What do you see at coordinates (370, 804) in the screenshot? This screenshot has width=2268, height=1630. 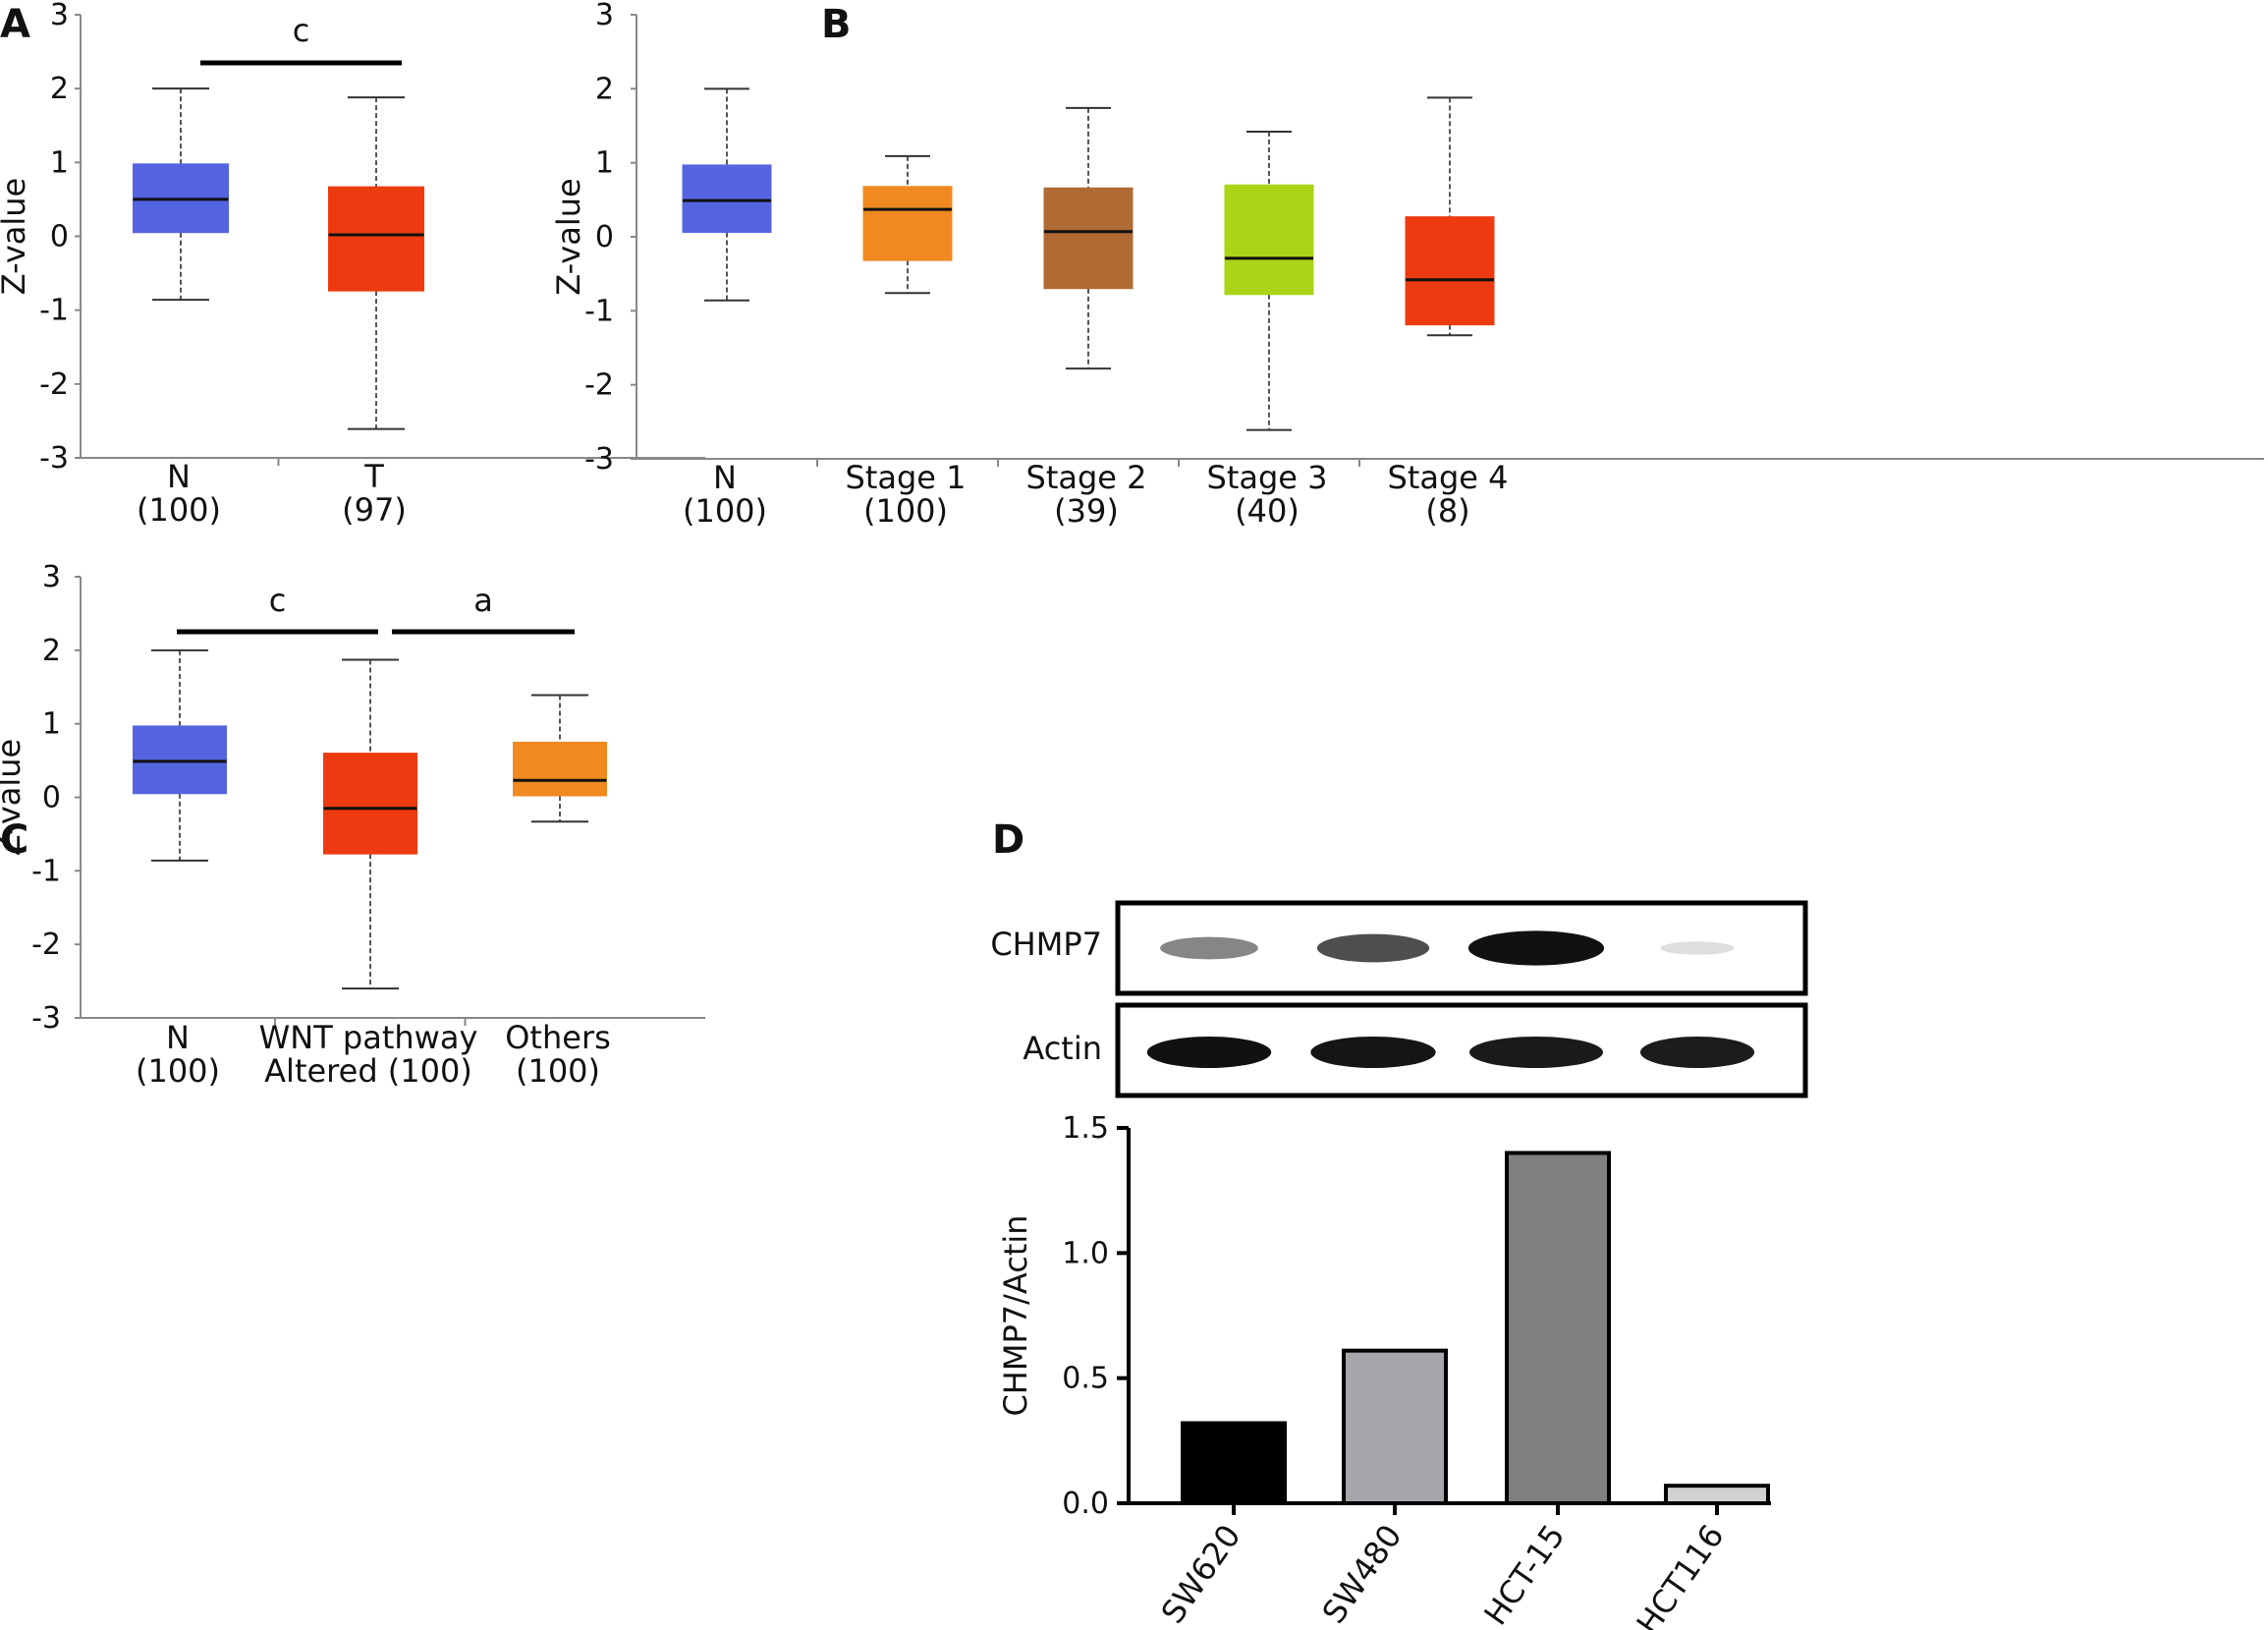 I see `box-wnt-pathway` at bounding box center [370, 804].